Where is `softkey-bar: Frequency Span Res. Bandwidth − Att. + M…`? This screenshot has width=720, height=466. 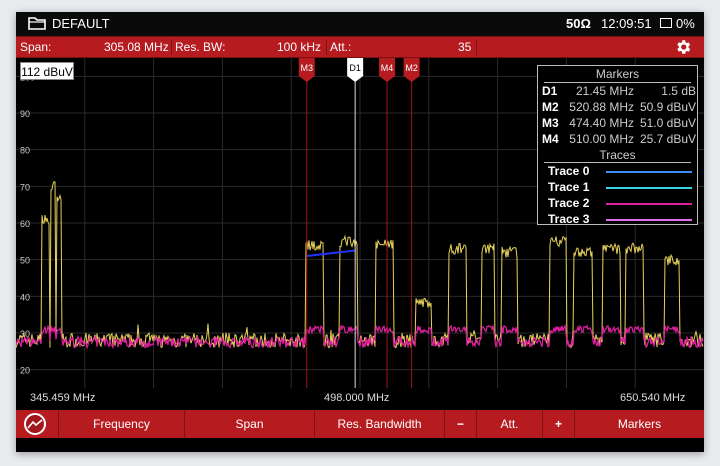
softkey-bar: Frequency Span Res. Bandwidth − Att. + M… is located at coordinates (360, 424).